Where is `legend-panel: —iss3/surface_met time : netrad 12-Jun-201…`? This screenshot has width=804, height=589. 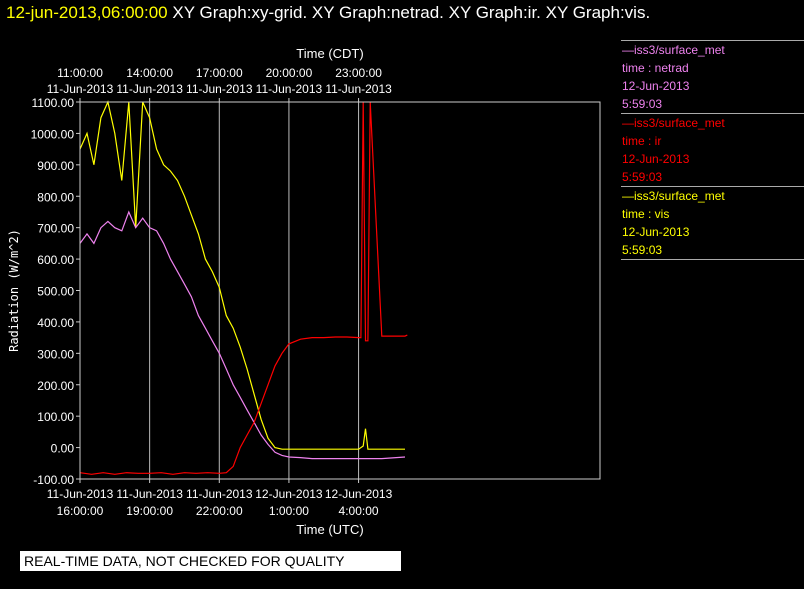 legend-panel: —iss3/surface_met time : netrad 12-Jun-201… is located at coordinates (712, 150).